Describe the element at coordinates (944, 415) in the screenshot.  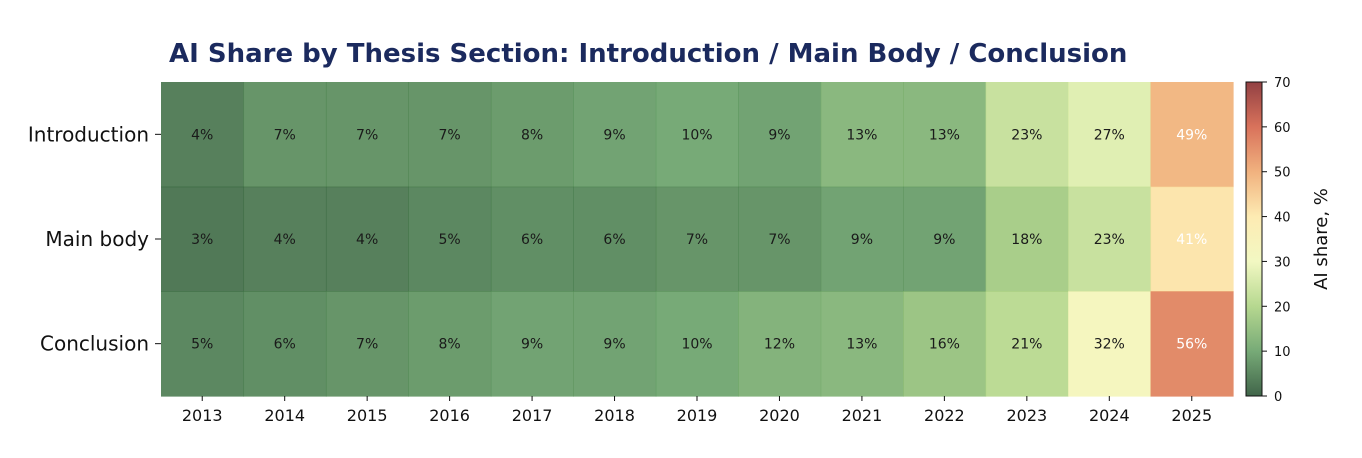
I see `column-label: 2022` at that location.